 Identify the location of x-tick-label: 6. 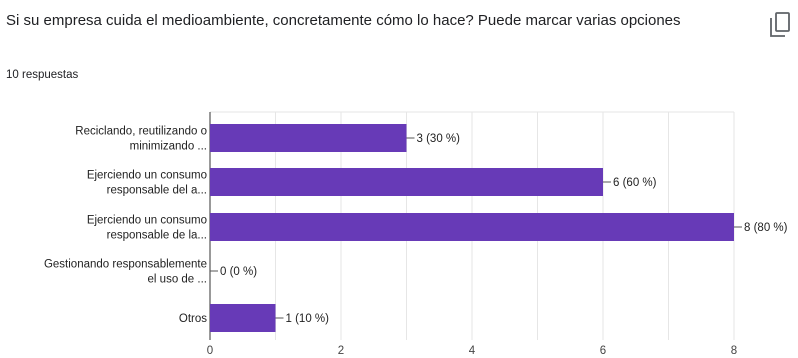
(603, 351).